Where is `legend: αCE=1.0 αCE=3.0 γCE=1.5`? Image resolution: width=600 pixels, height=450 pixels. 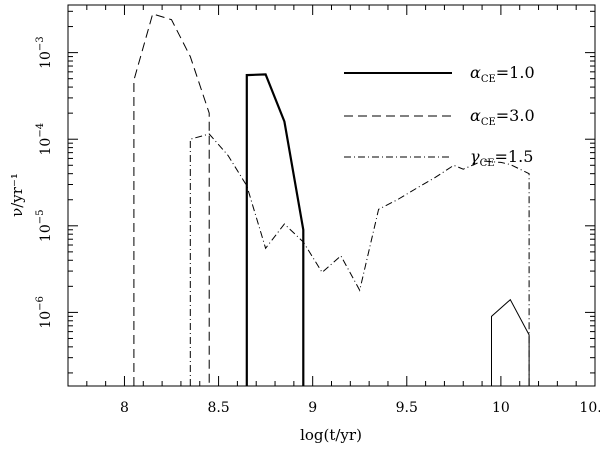
legend: αCE=1.0 αCE=3.0 γCE=1.5 is located at coordinates (439, 116).